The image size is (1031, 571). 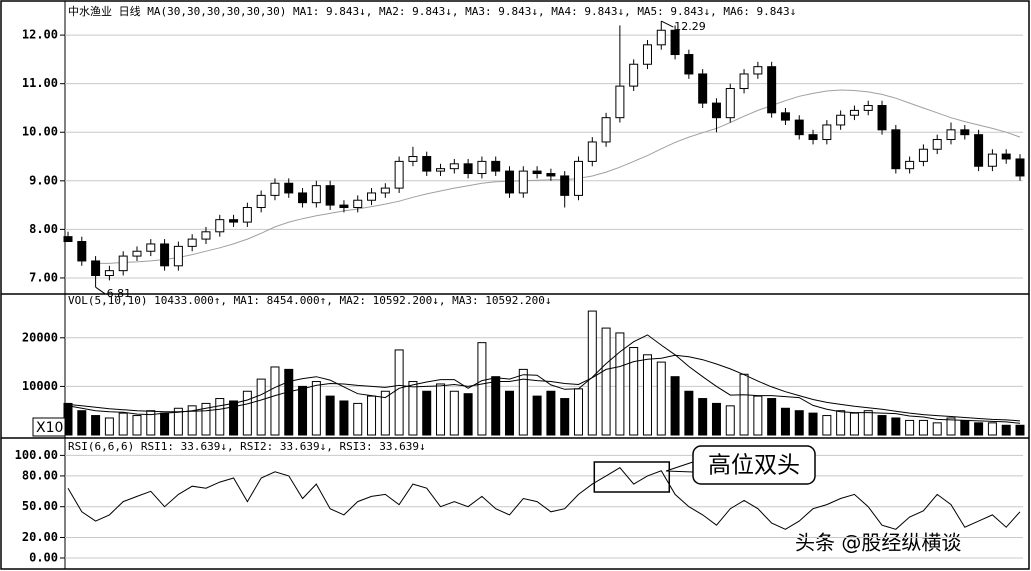 I want to click on y-tick-label: 20.00, so click(x=40, y=537).